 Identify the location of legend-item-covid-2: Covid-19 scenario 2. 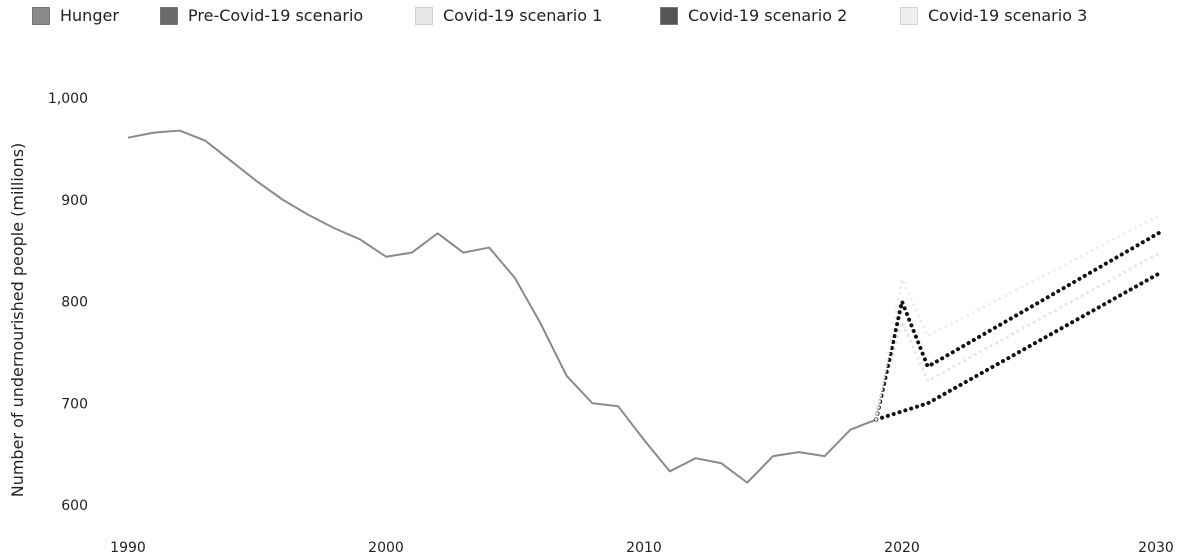
(753, 15).